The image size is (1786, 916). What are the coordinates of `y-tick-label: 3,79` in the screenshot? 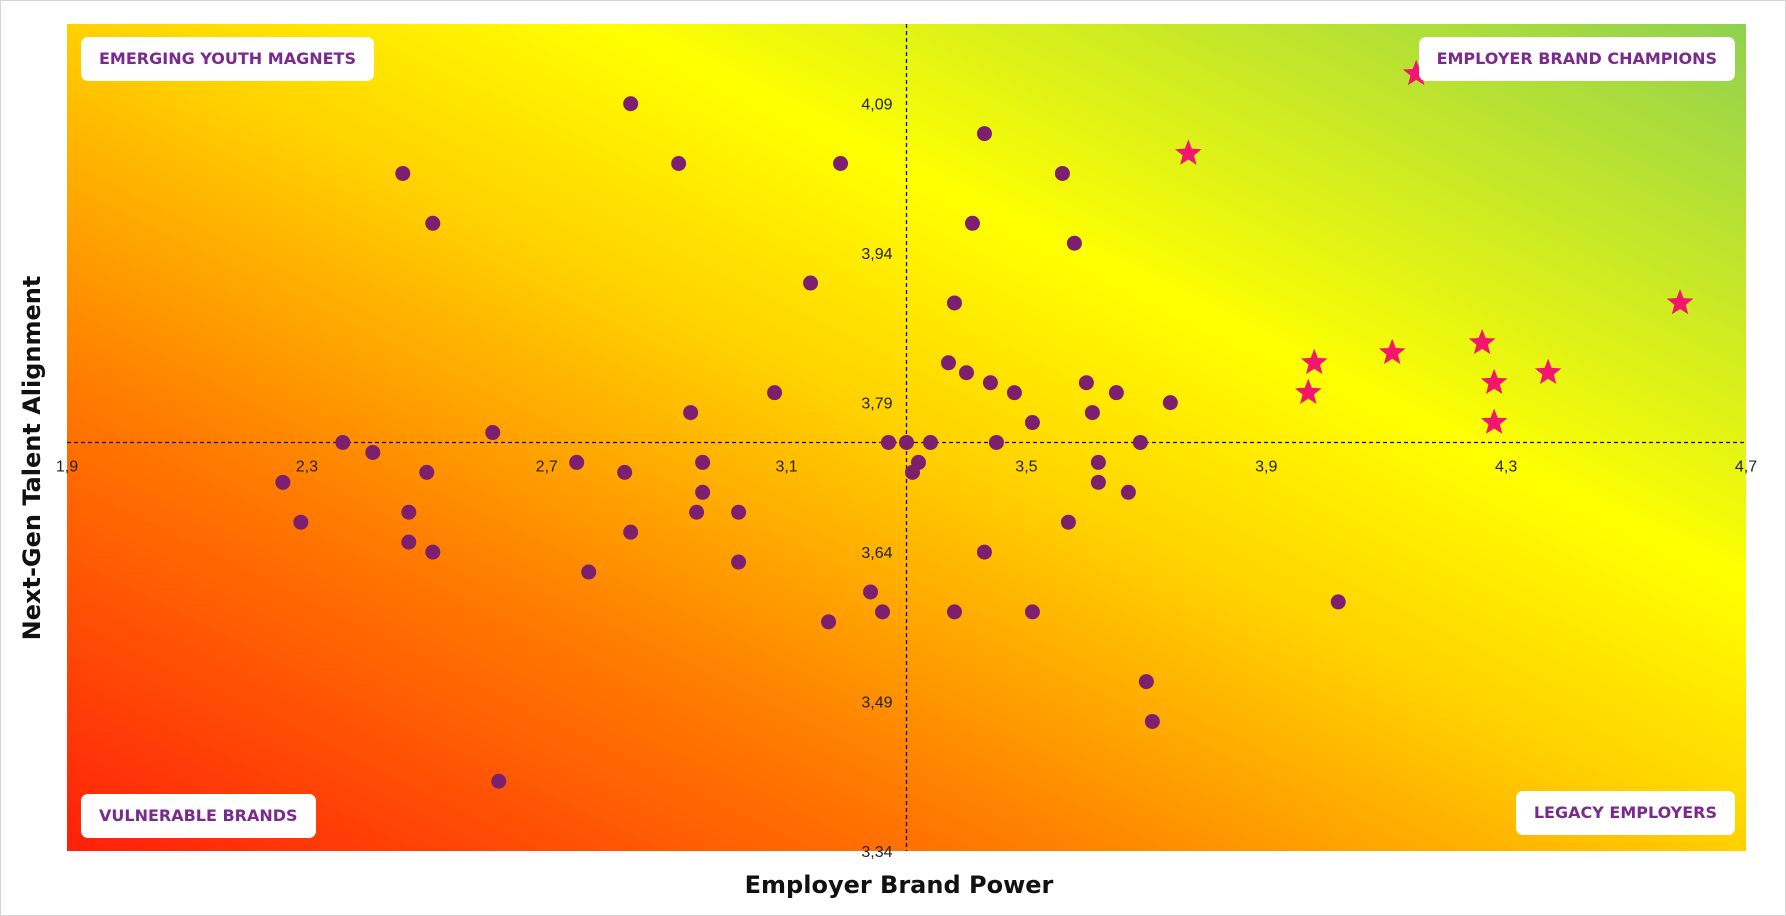 It's located at (876, 404).